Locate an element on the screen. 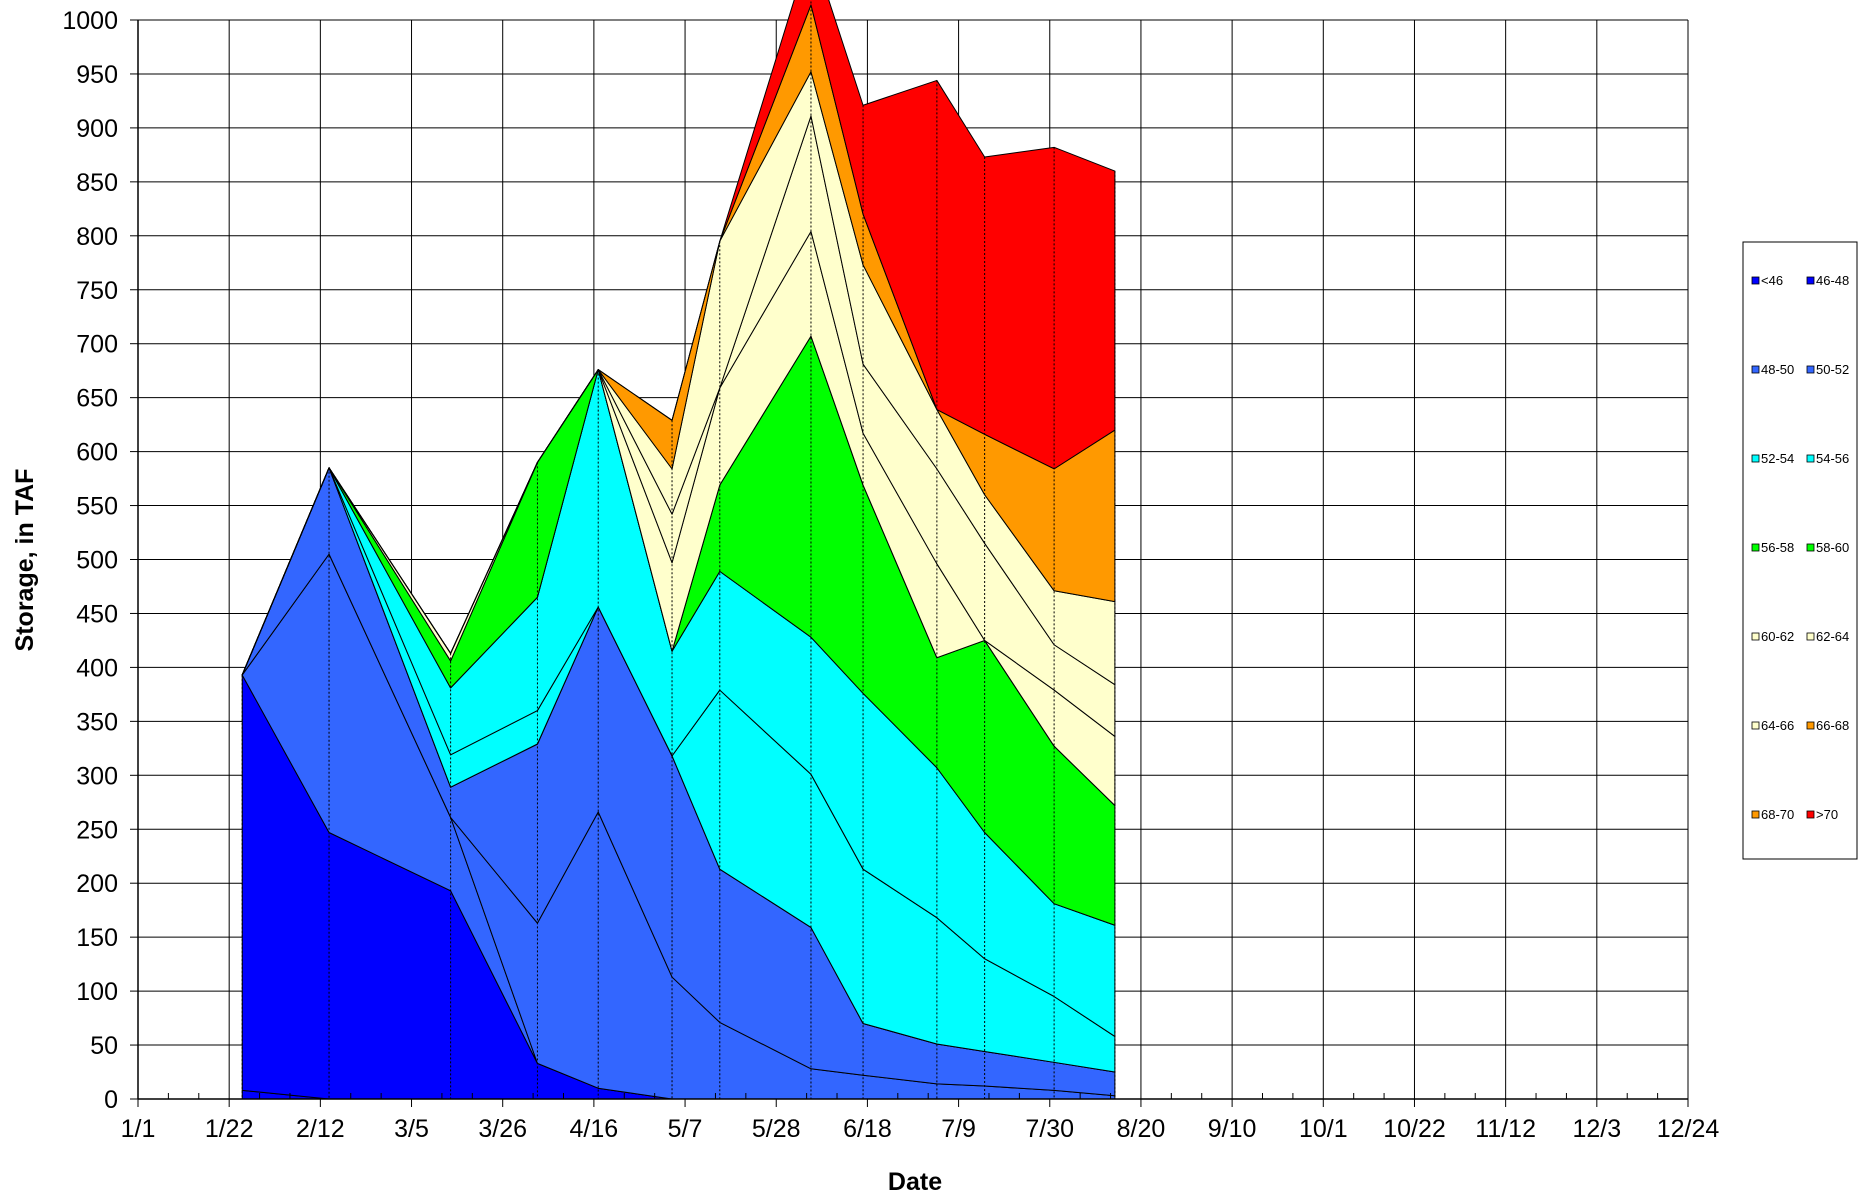  y-tick-label: 900 is located at coordinates (97, 129).